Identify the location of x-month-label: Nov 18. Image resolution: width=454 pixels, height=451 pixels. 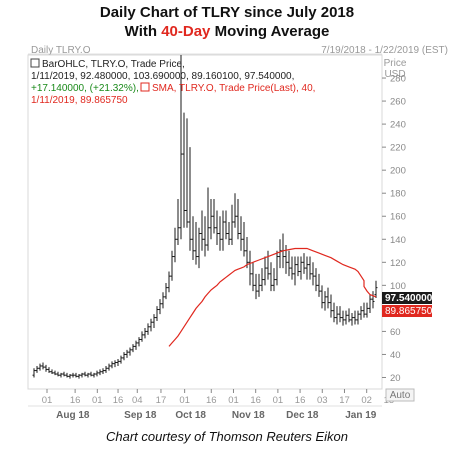
(248, 415).